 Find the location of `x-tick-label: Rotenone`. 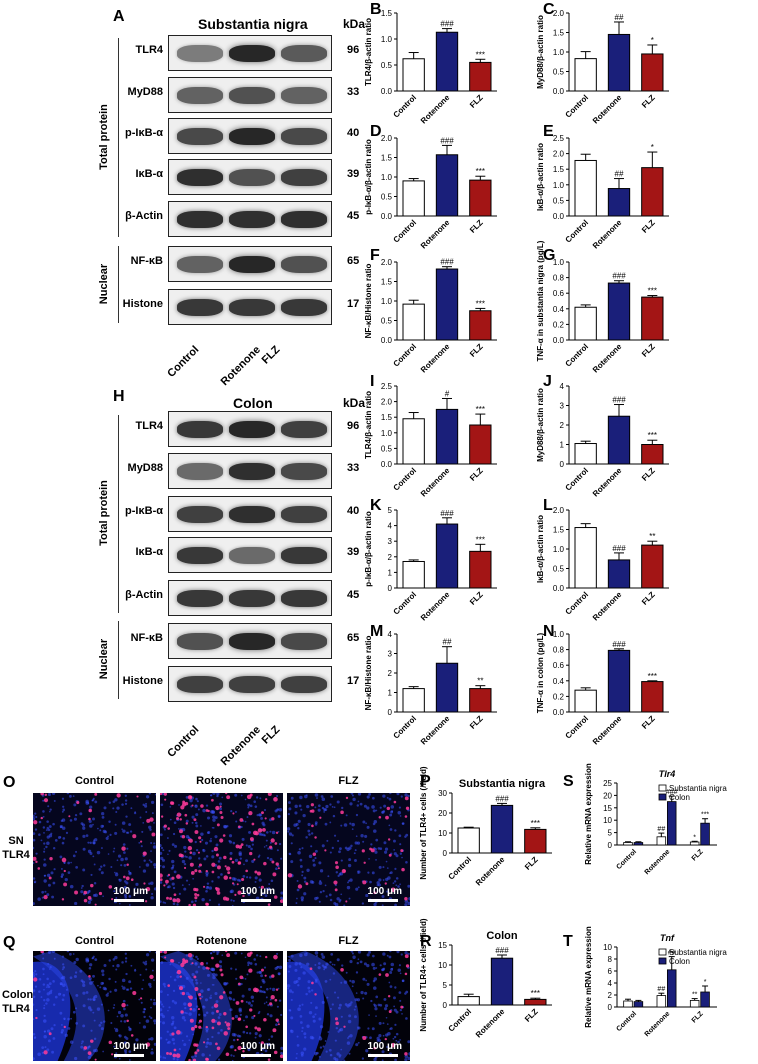

x-tick-label: Rotenone is located at coordinates (607, 730).